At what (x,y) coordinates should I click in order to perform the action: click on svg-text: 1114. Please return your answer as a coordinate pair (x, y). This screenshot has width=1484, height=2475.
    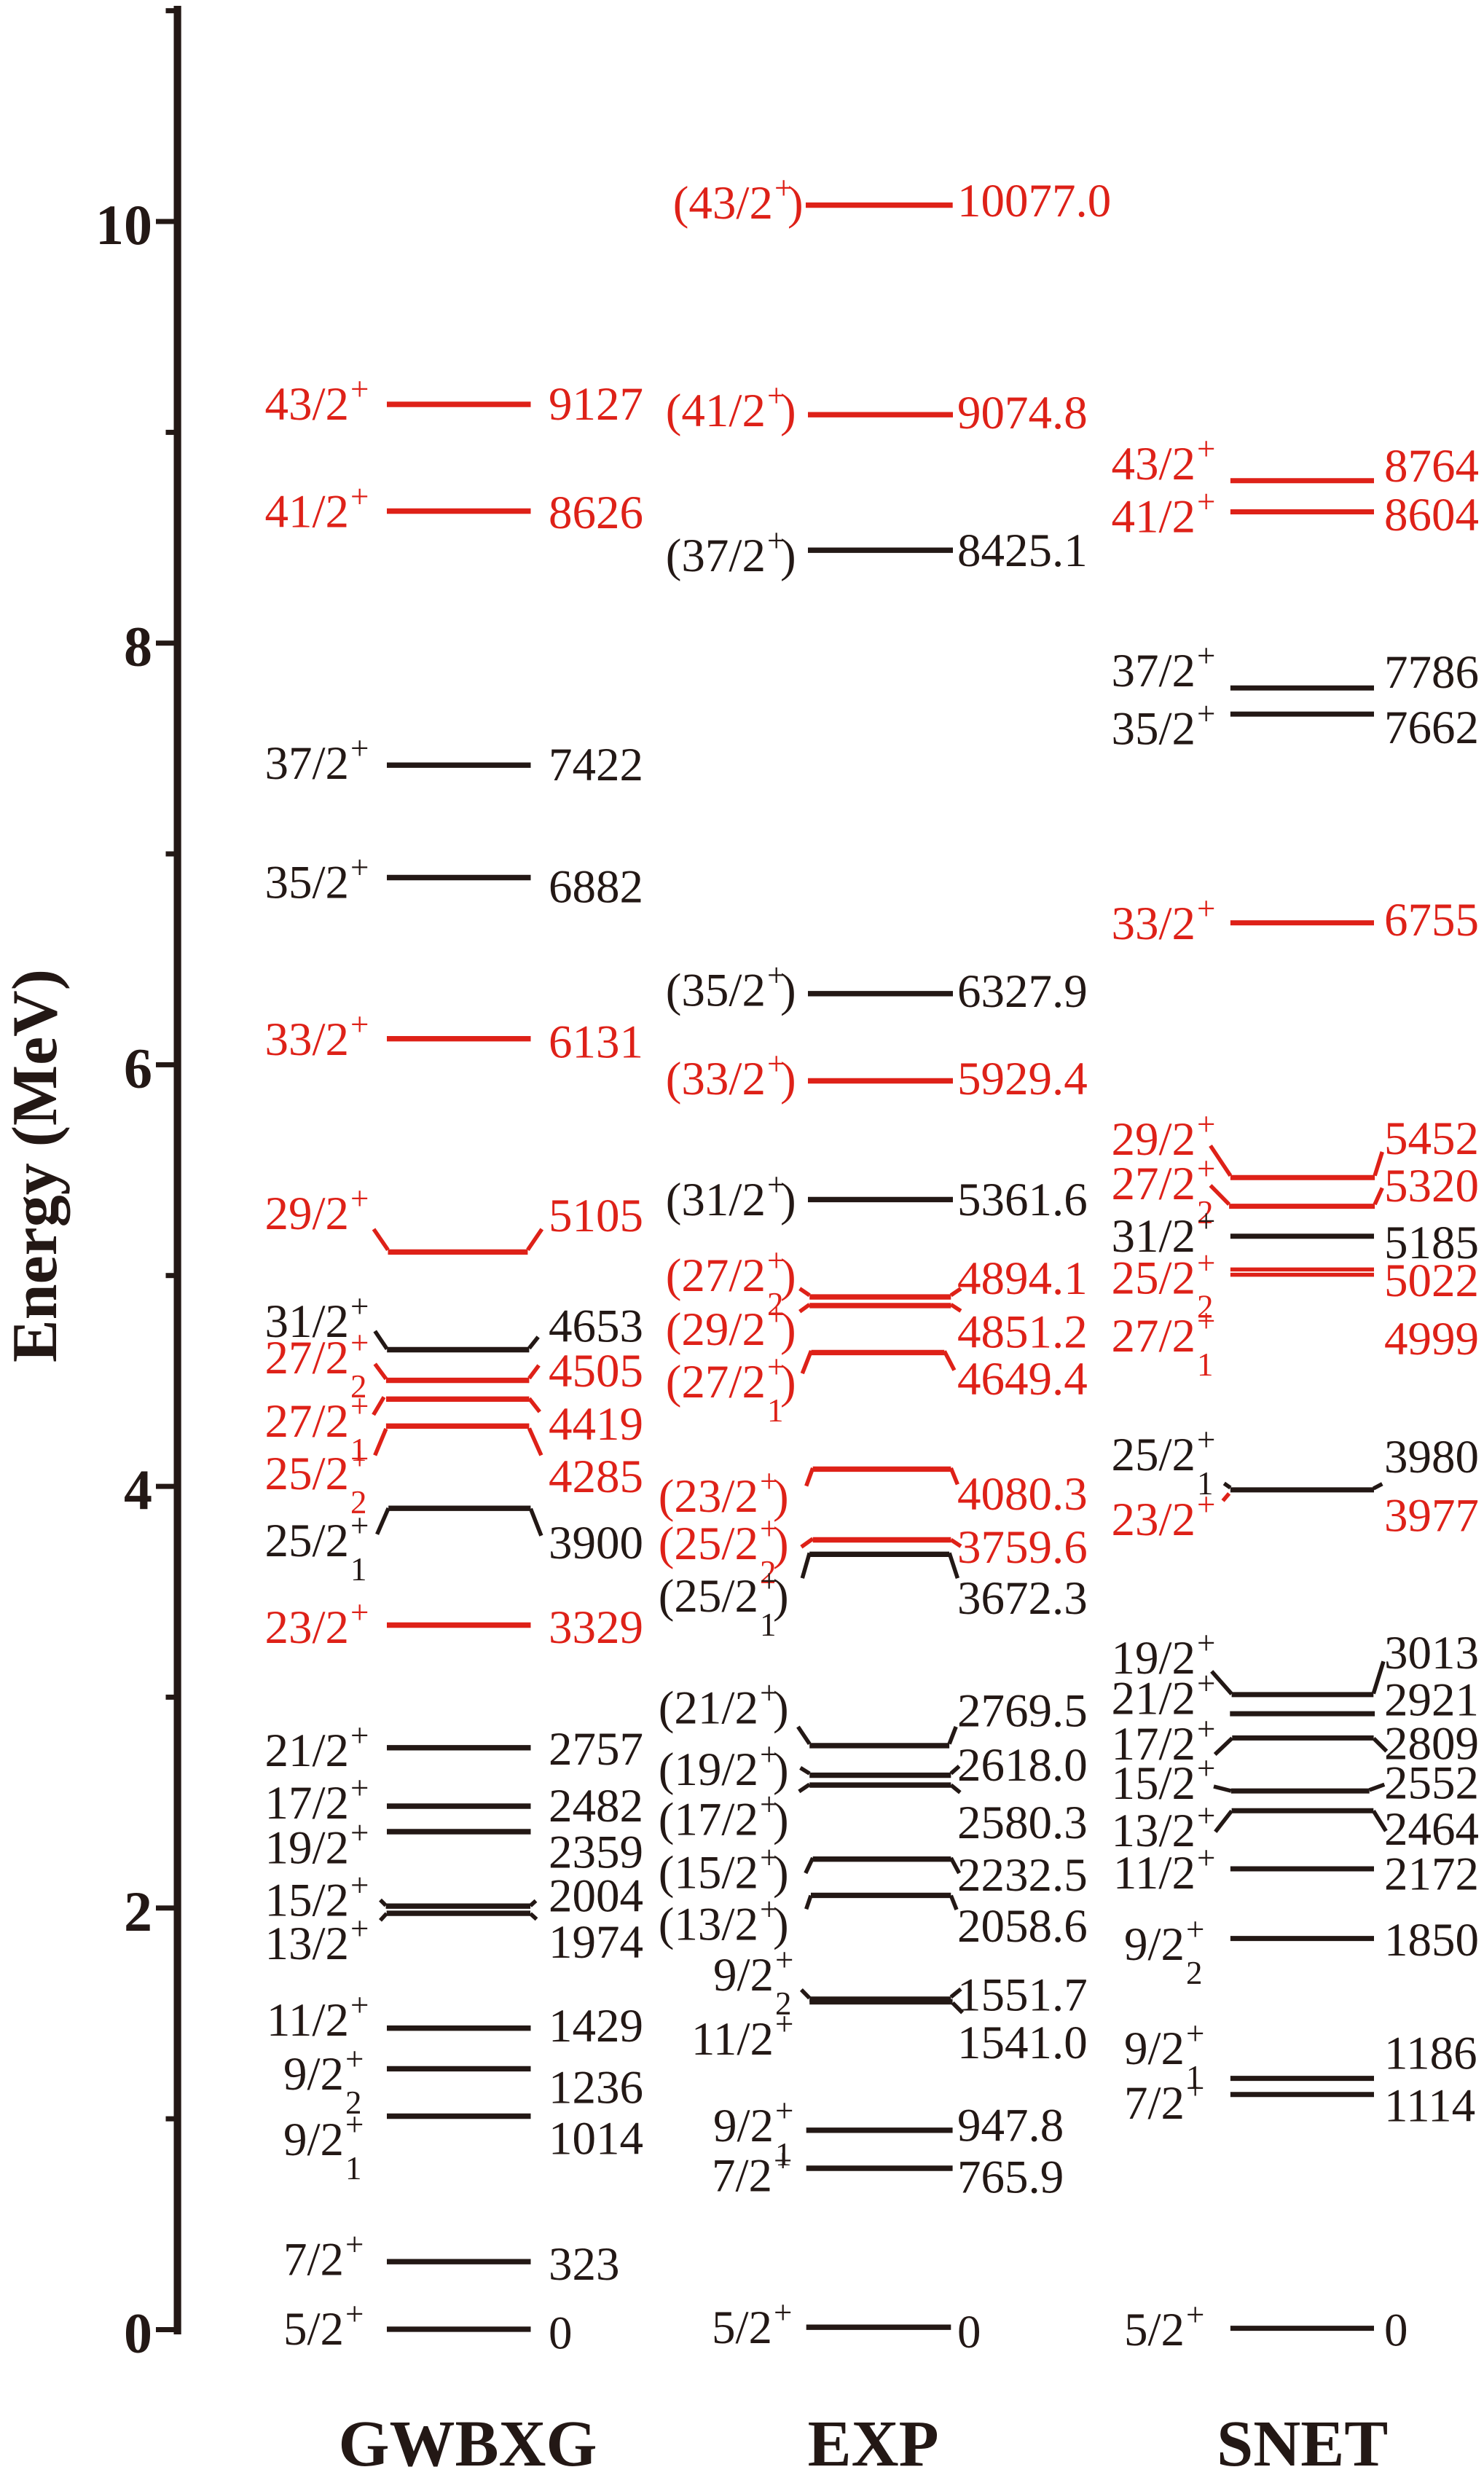
    Looking at the image, I should click on (1429, 2105).